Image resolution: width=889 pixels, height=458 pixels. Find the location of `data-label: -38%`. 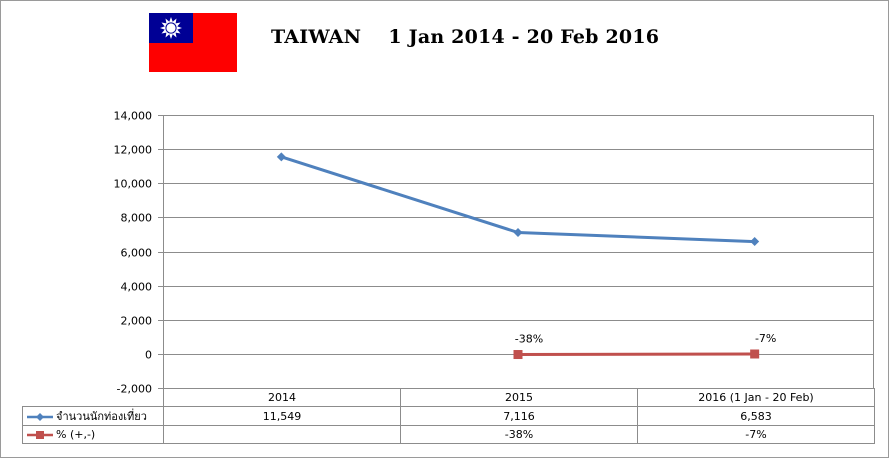

data-label: -38% is located at coordinates (529, 339).